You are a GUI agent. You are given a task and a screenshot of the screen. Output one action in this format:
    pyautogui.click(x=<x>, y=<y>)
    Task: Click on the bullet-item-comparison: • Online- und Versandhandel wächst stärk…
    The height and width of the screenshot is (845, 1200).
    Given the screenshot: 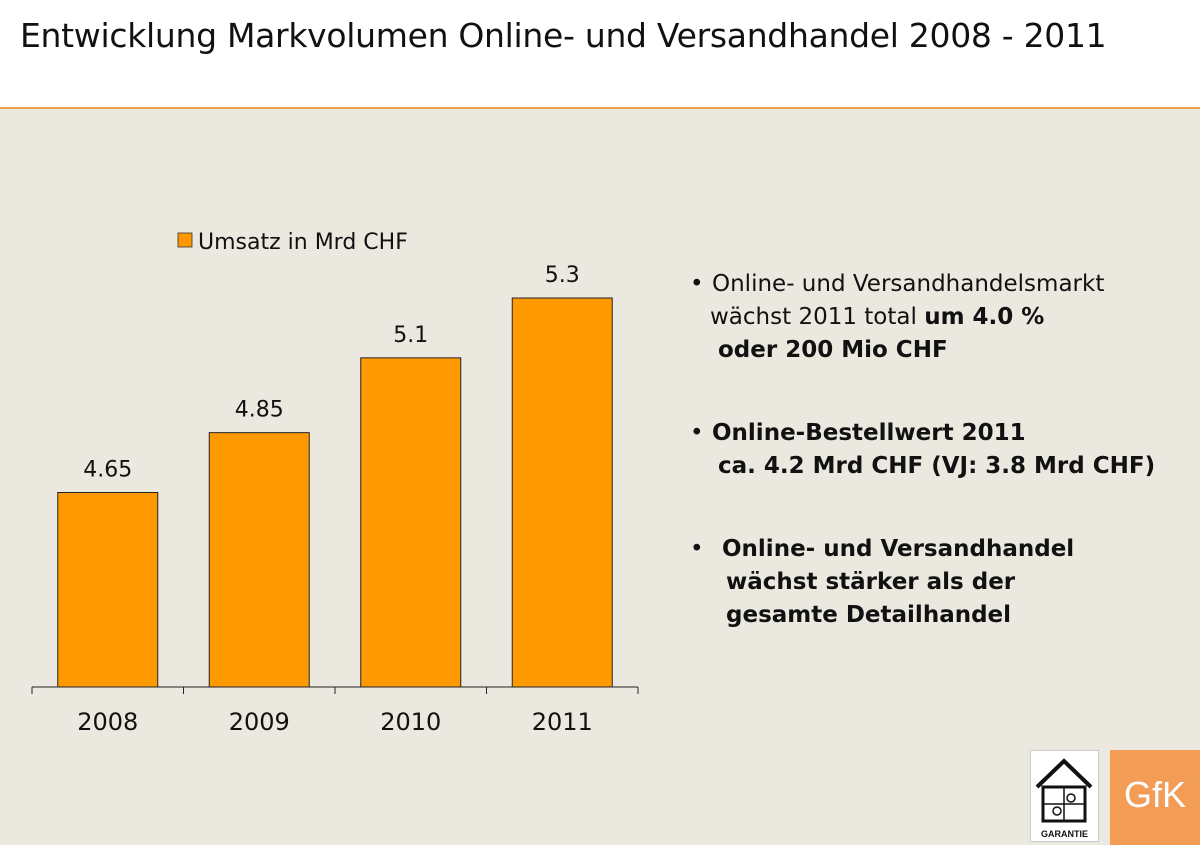 What is the action you would take?
    pyautogui.click(x=942, y=582)
    